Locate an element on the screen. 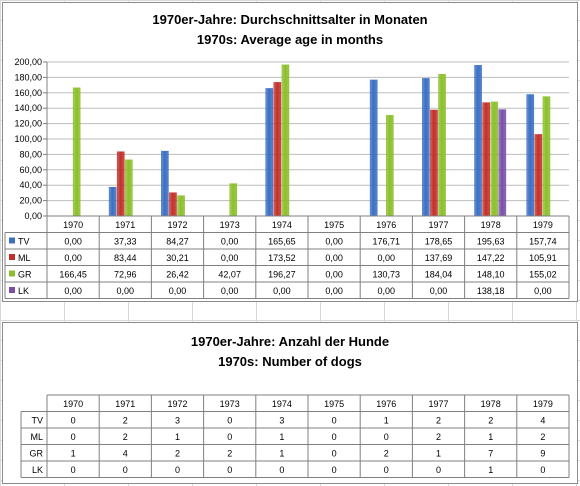 This screenshot has width=580, height=486. category-label: 1974 is located at coordinates (282, 225).